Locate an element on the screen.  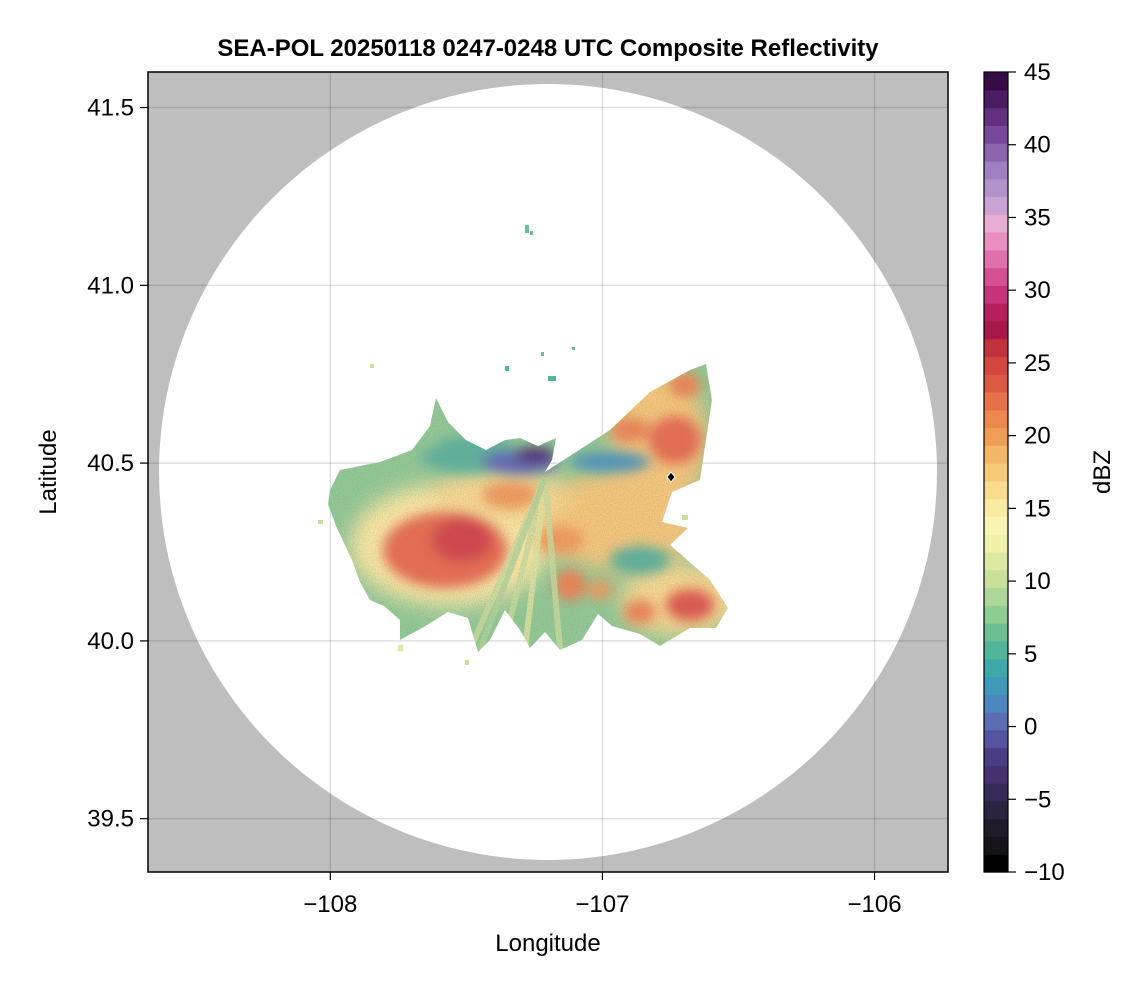
colorbar-tick-label: 30 is located at coordinates (1037, 290).